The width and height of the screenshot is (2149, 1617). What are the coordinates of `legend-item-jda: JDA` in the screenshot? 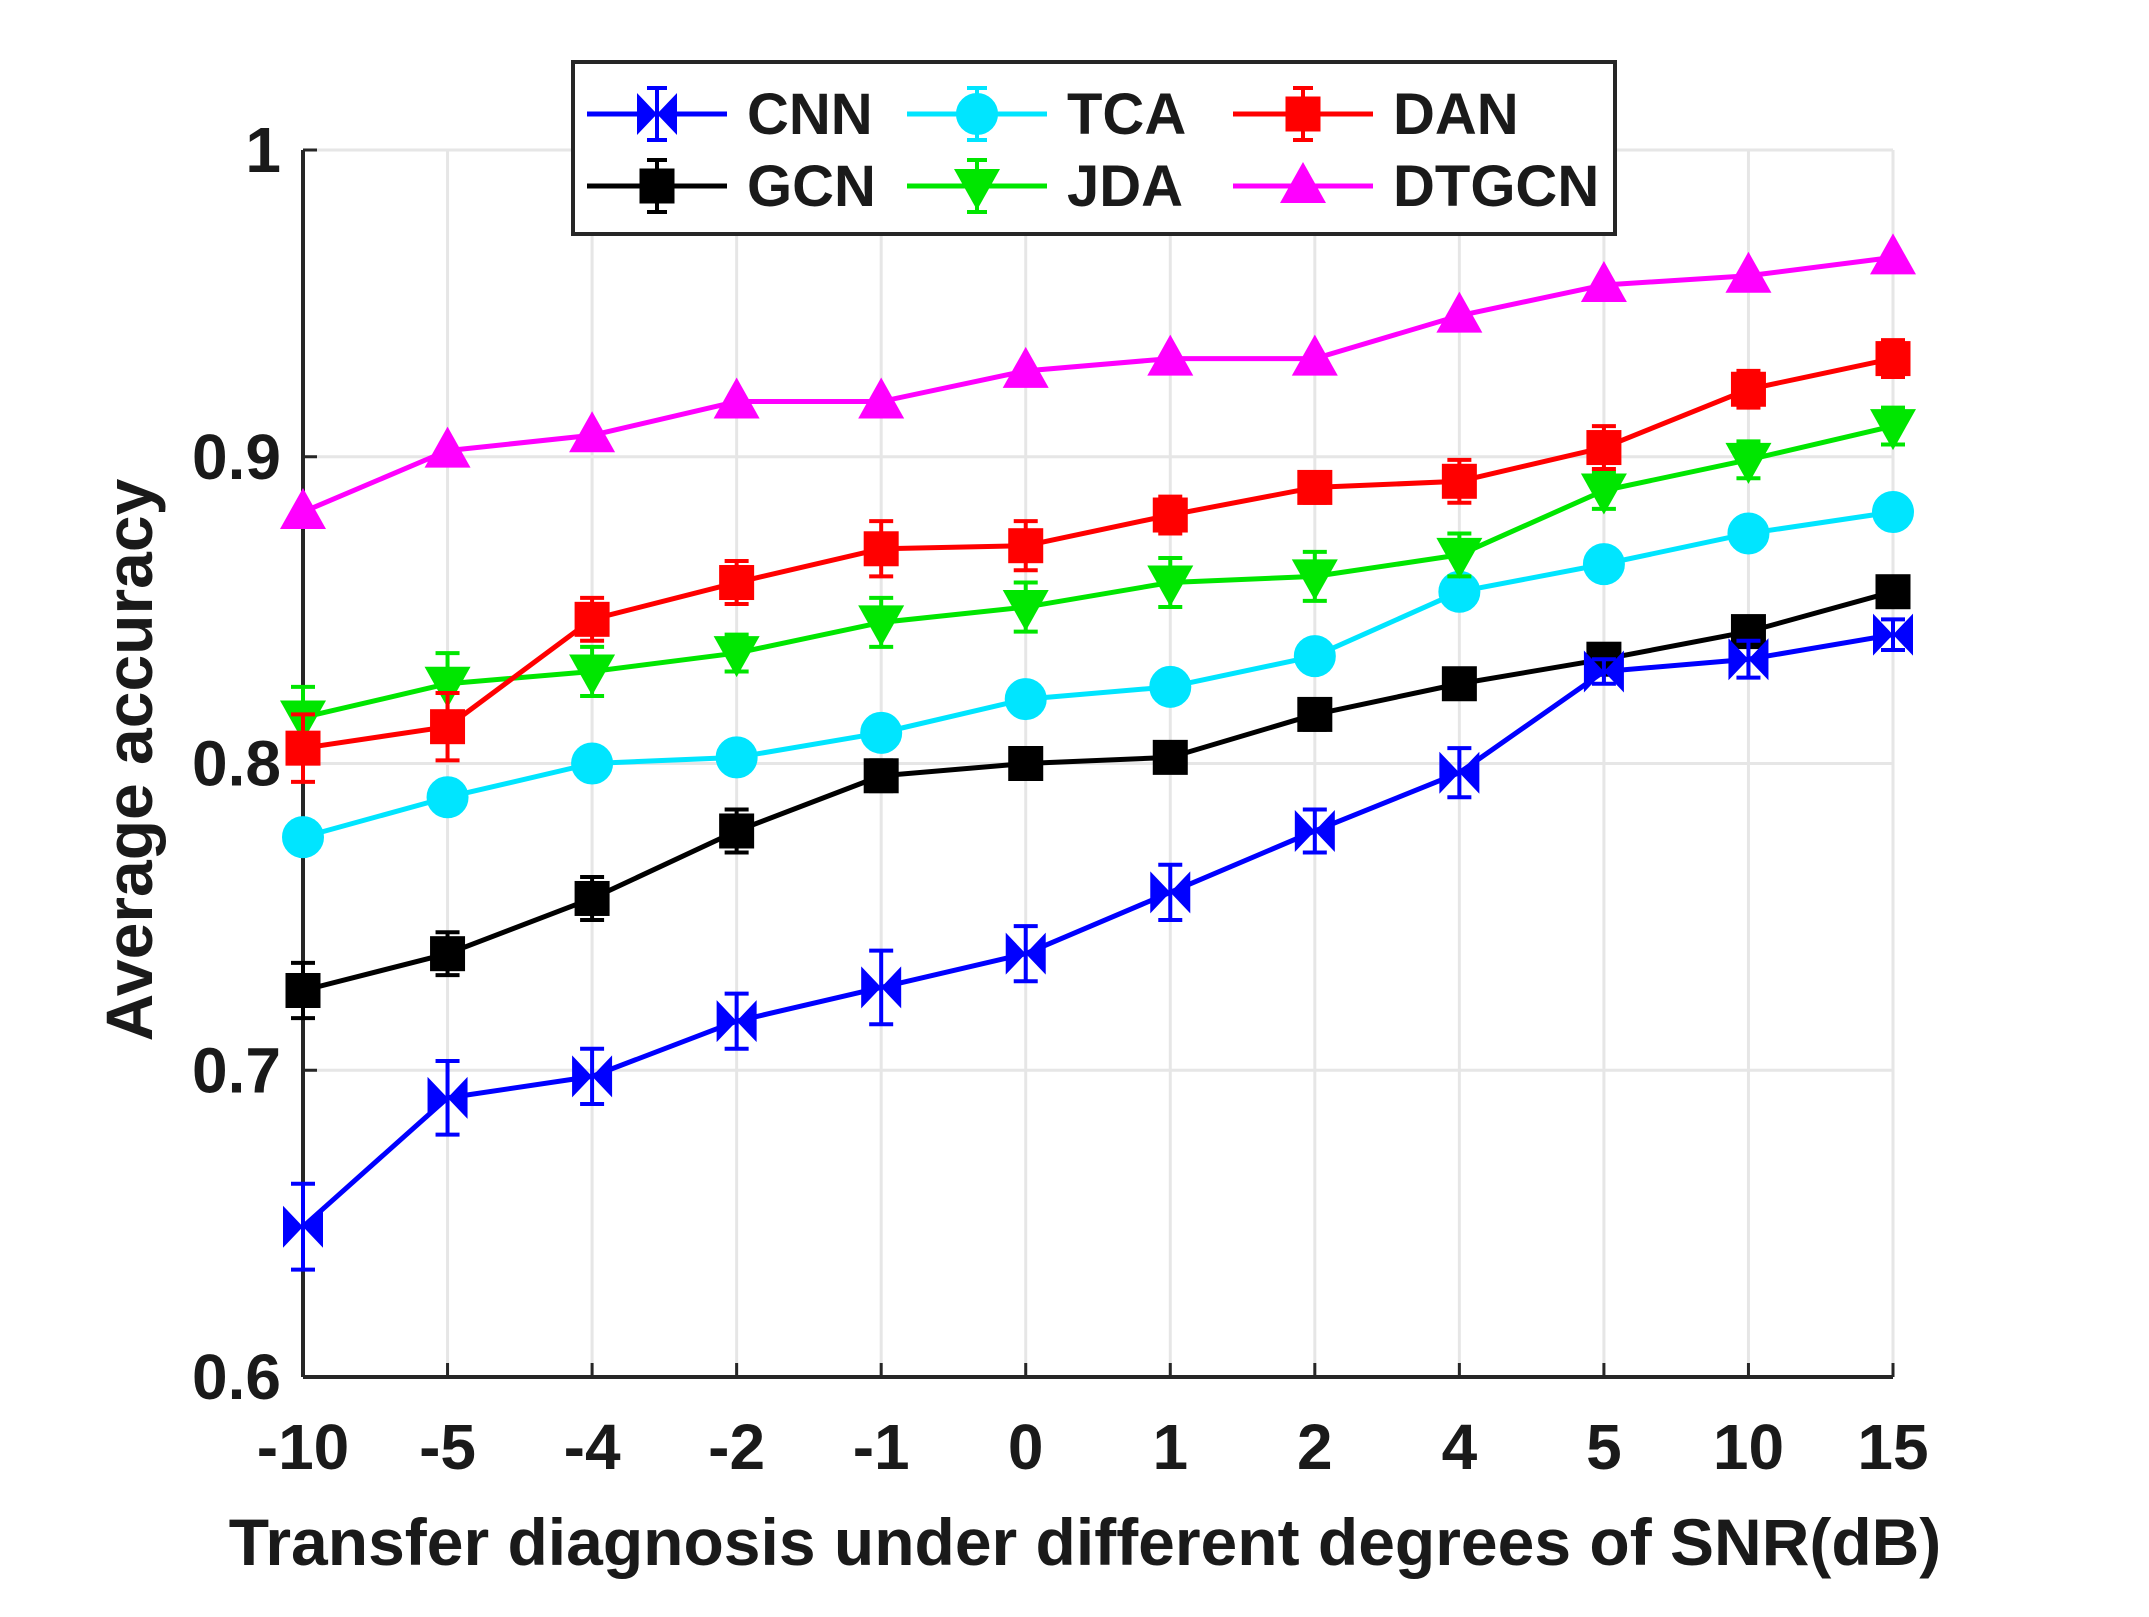 It's located at (1045, 186).